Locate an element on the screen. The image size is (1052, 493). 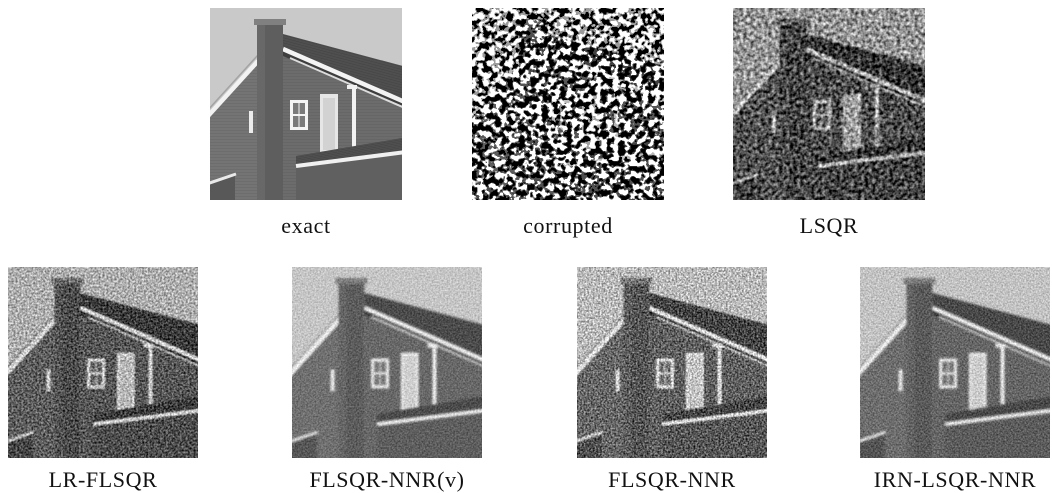
lsqr-reconstruction-image is located at coordinates (829, 104).